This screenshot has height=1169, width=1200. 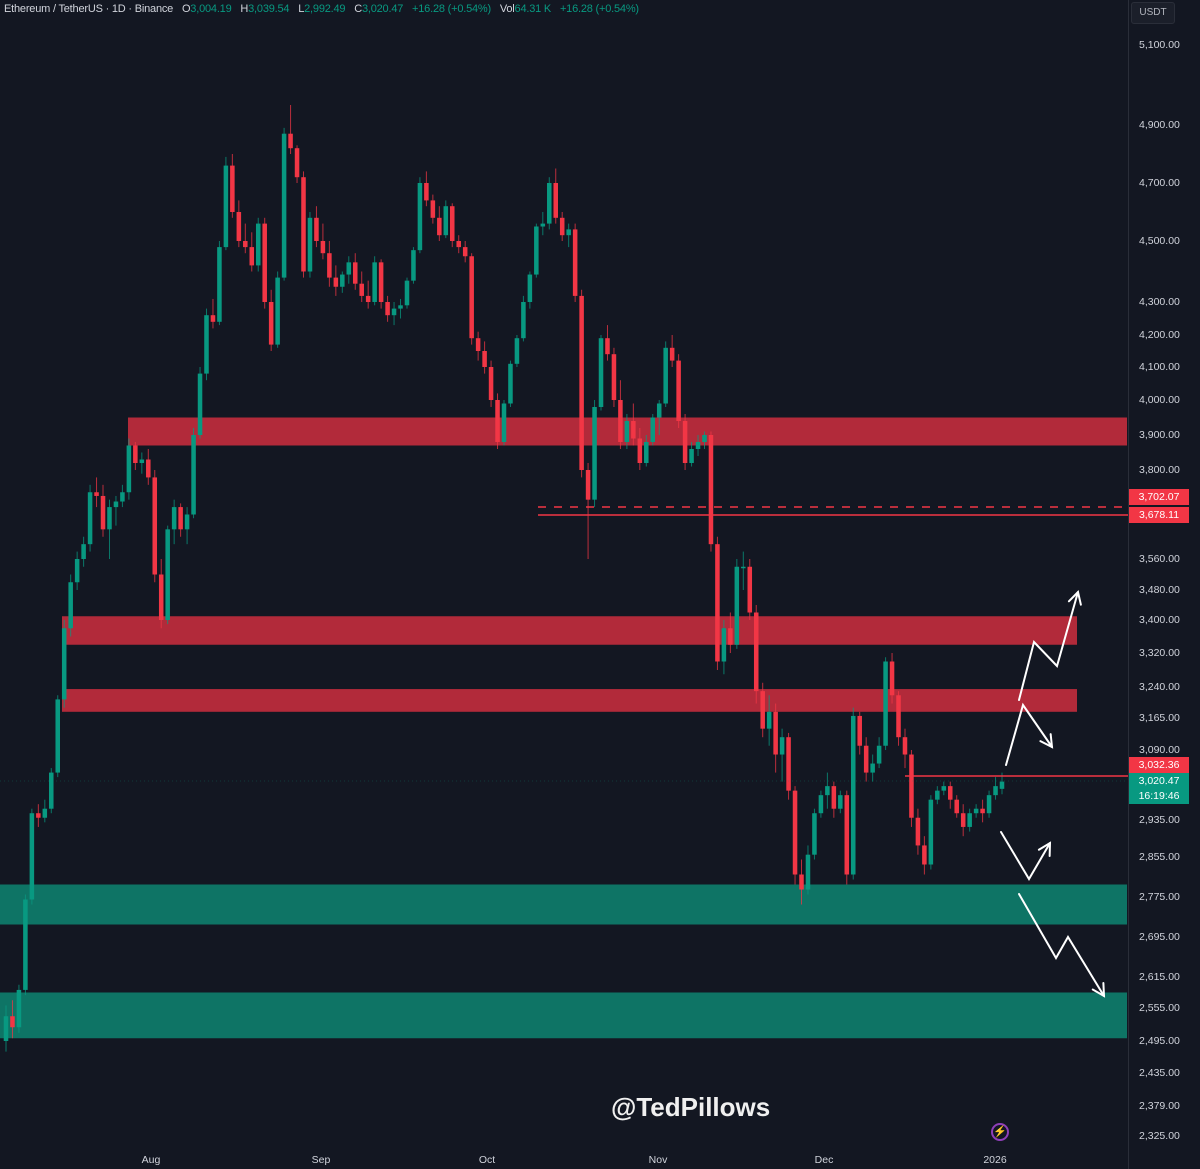 What do you see at coordinates (1159, 687) in the screenshot?
I see `price-tick: 3,240.00` at bounding box center [1159, 687].